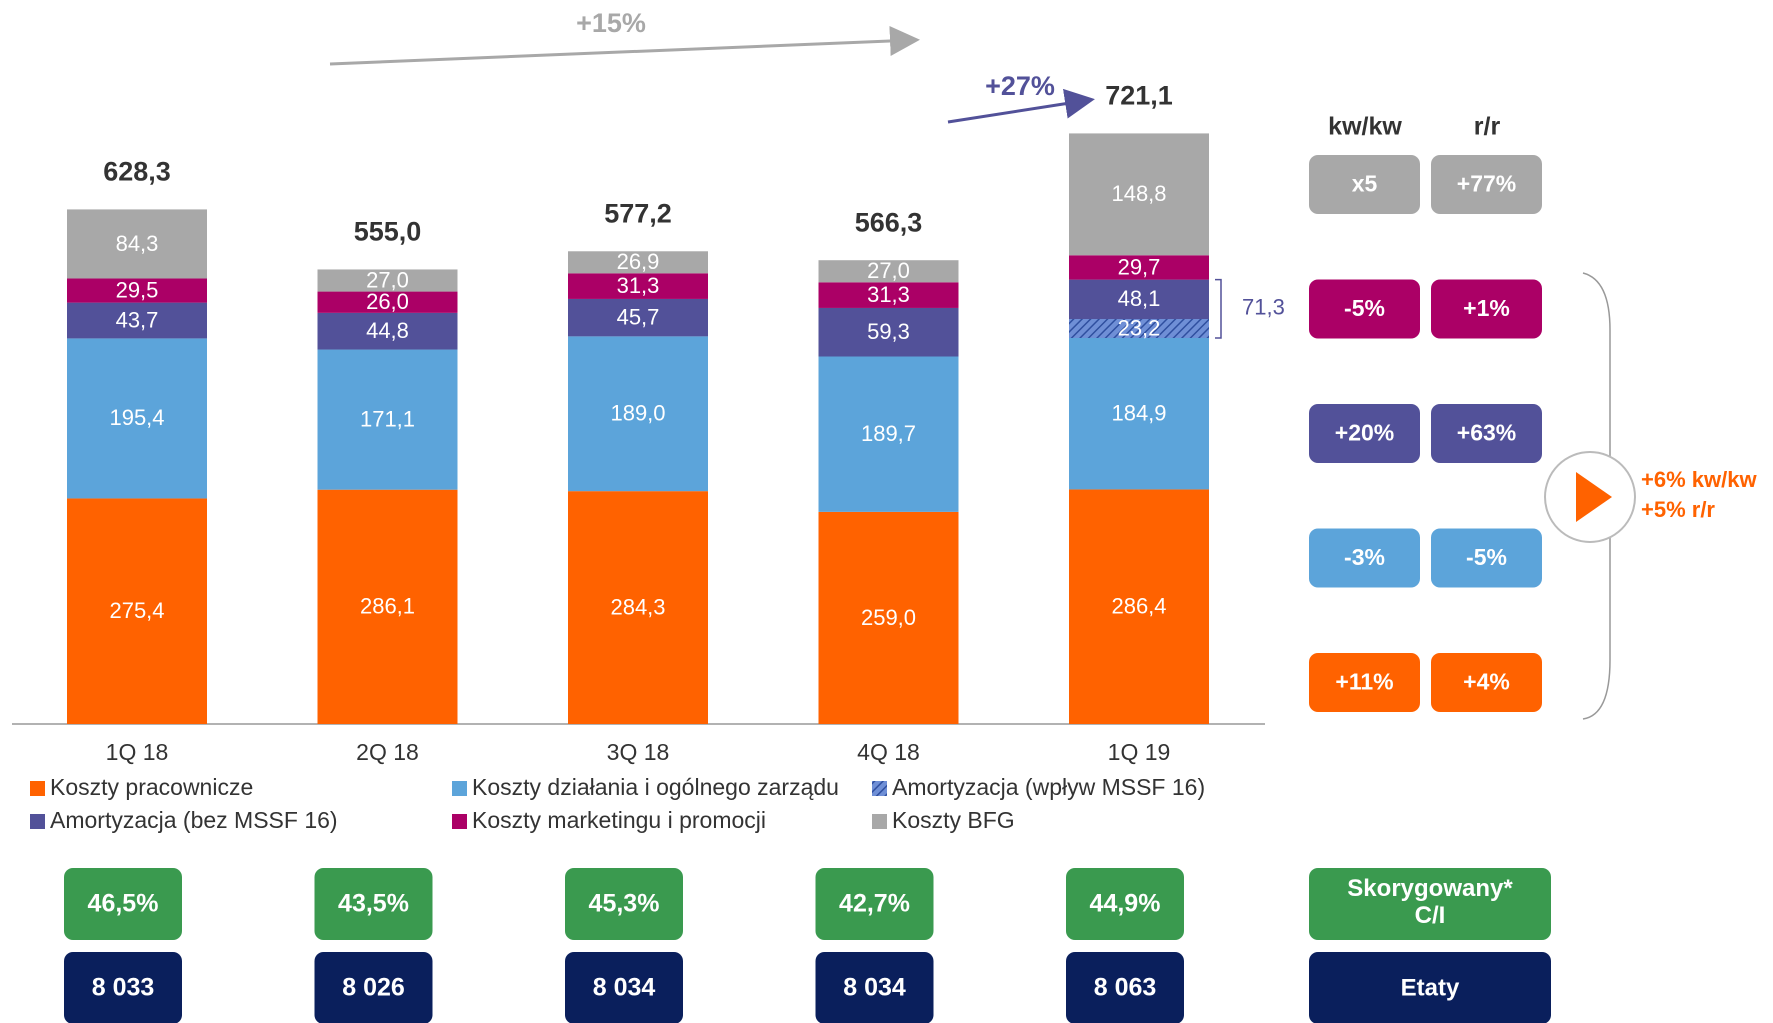 This screenshot has height=1023, width=1773. Describe the element at coordinates (655, 787) in the screenshot. I see `legend-label: Koszty działania i ogólnego zarządu` at that location.